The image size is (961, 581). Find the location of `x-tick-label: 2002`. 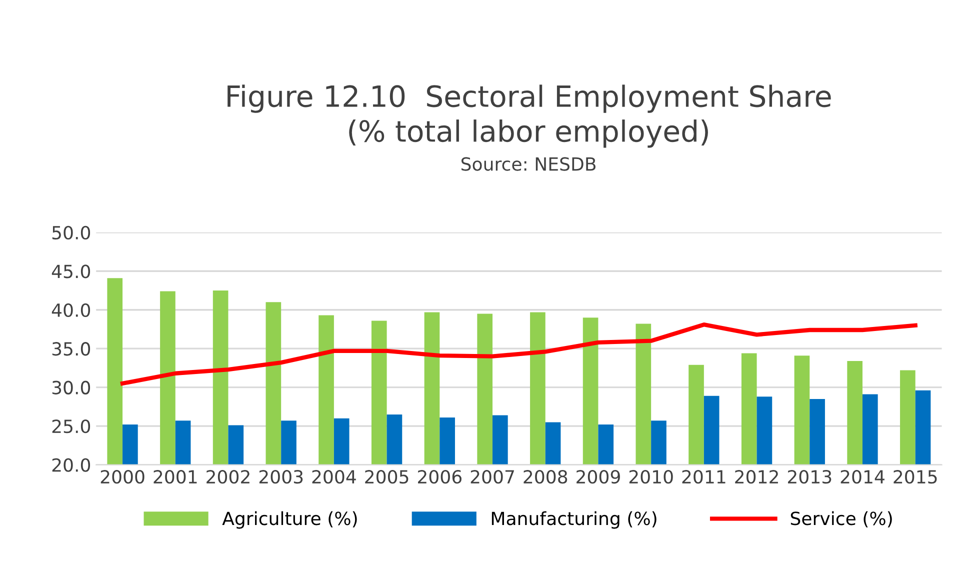

x-tick-label: 2002 is located at coordinates (228, 477).